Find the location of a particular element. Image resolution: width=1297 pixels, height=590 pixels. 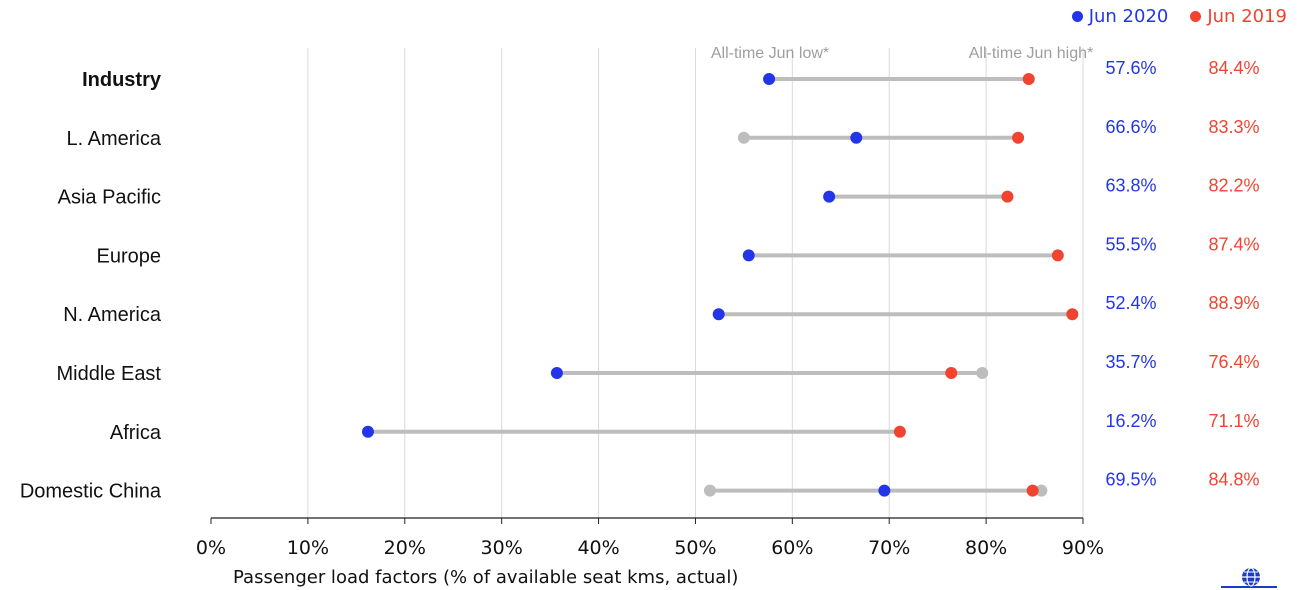

jun2020-value-label: 52.4% is located at coordinates (1130, 303).